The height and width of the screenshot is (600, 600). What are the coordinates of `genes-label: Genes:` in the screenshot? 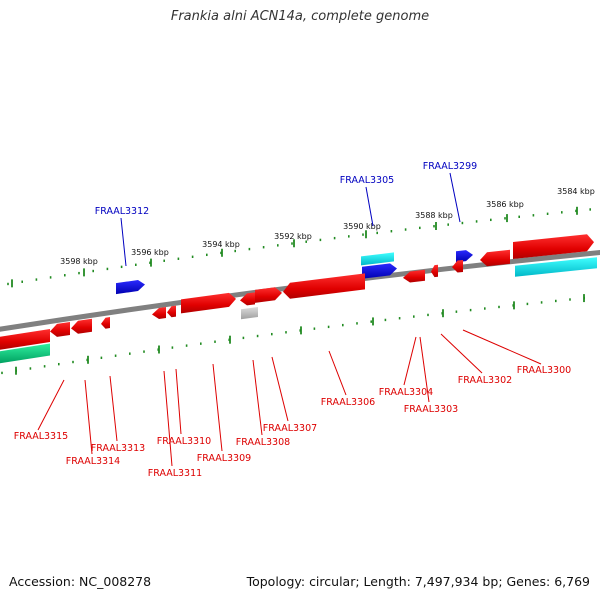 It's located at (528, 581).